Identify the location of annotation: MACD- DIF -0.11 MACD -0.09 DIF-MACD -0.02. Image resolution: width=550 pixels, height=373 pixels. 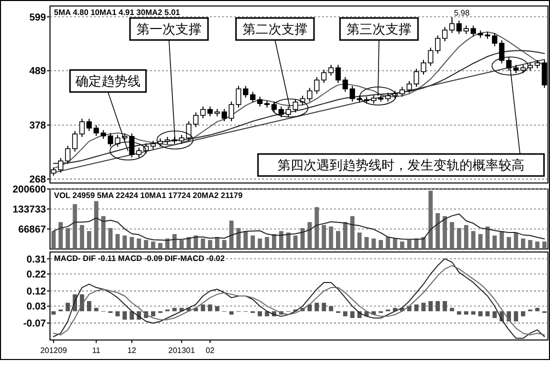
(140, 258).